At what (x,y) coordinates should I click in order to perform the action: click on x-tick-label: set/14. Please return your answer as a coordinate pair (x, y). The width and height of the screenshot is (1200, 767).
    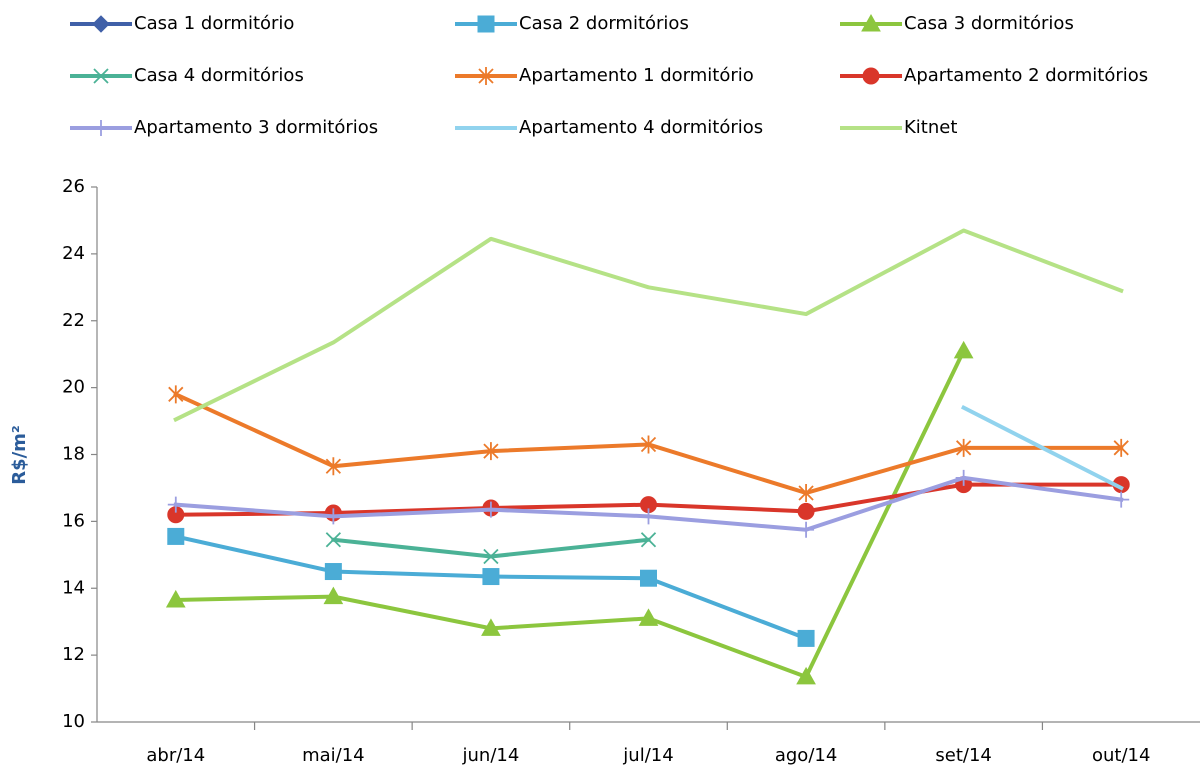
    Looking at the image, I should click on (963, 755).